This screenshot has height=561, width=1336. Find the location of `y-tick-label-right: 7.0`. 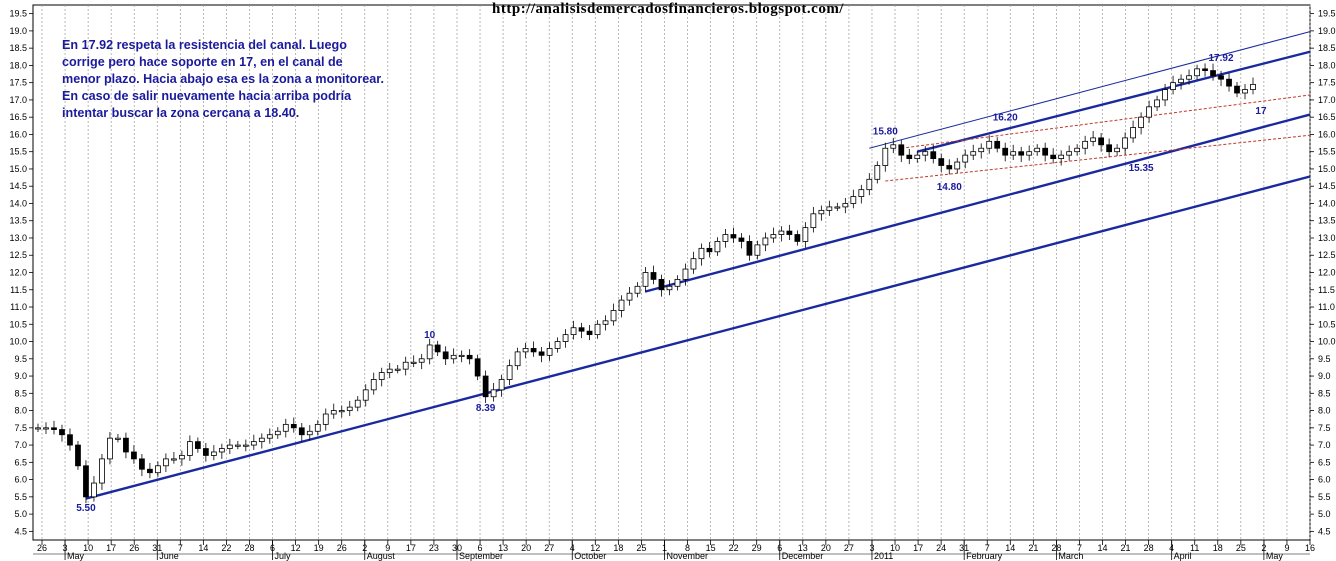

y-tick-label-right: 7.0 is located at coordinates (1324, 445).